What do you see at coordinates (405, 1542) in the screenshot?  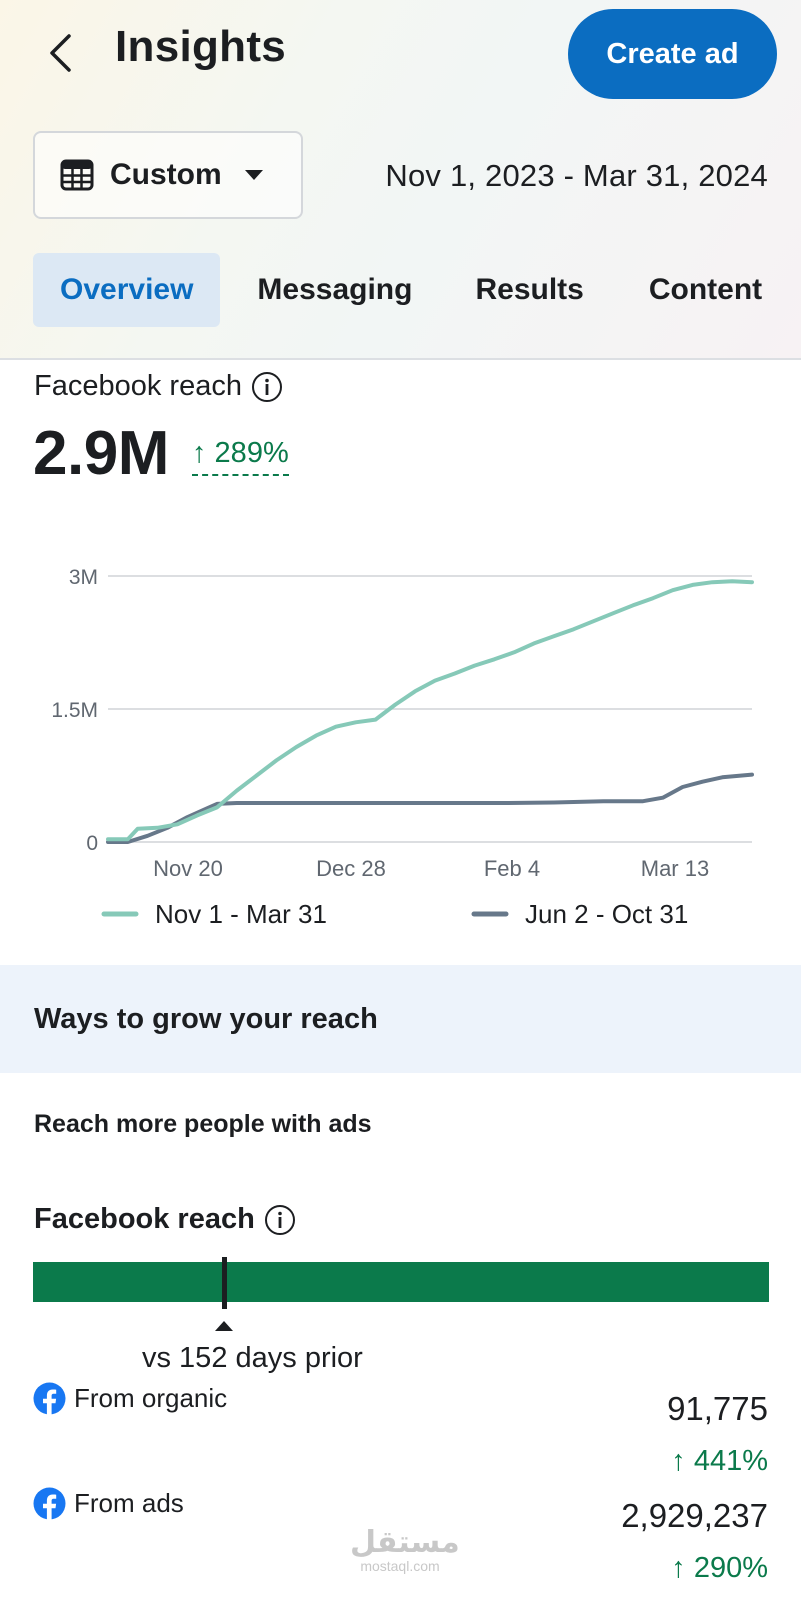 I see `watermark-arabic: مستقل` at bounding box center [405, 1542].